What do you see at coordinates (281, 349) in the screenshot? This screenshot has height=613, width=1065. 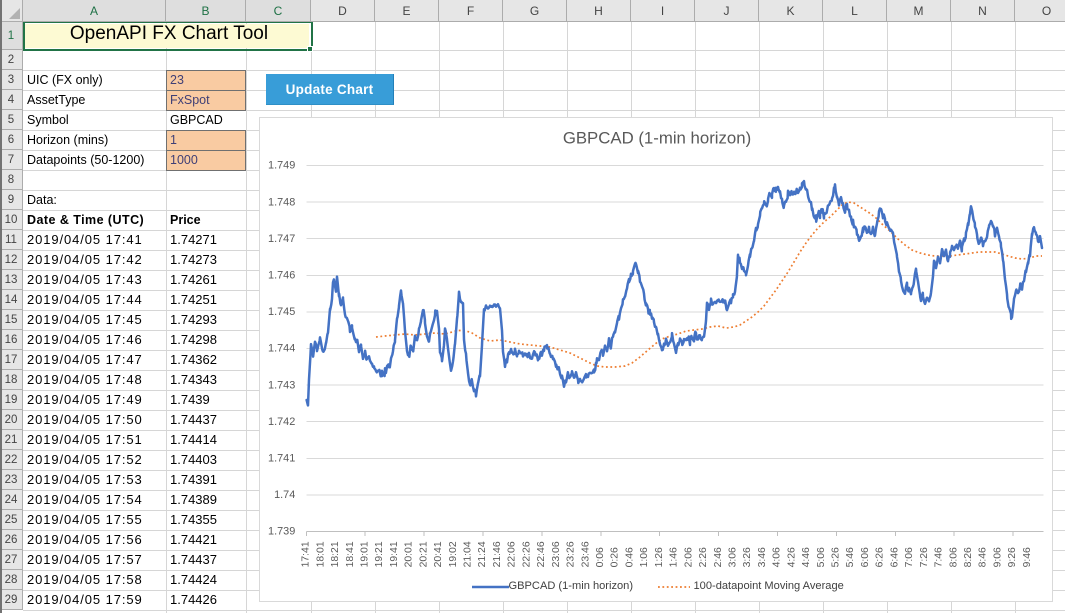 I see `svg-text: 1.744` at bounding box center [281, 349].